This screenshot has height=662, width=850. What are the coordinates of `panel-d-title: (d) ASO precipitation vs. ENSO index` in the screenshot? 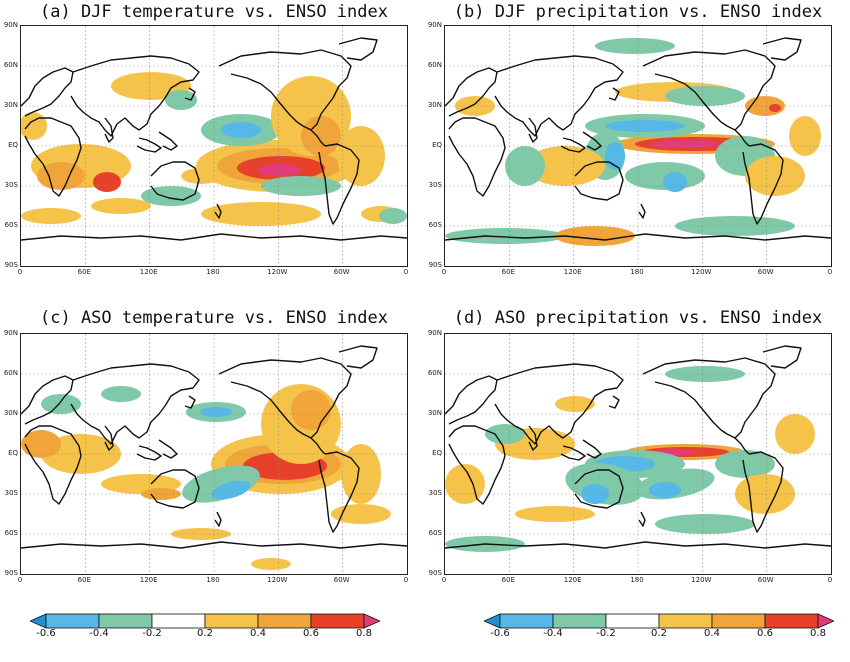 It's located at (638, 318).